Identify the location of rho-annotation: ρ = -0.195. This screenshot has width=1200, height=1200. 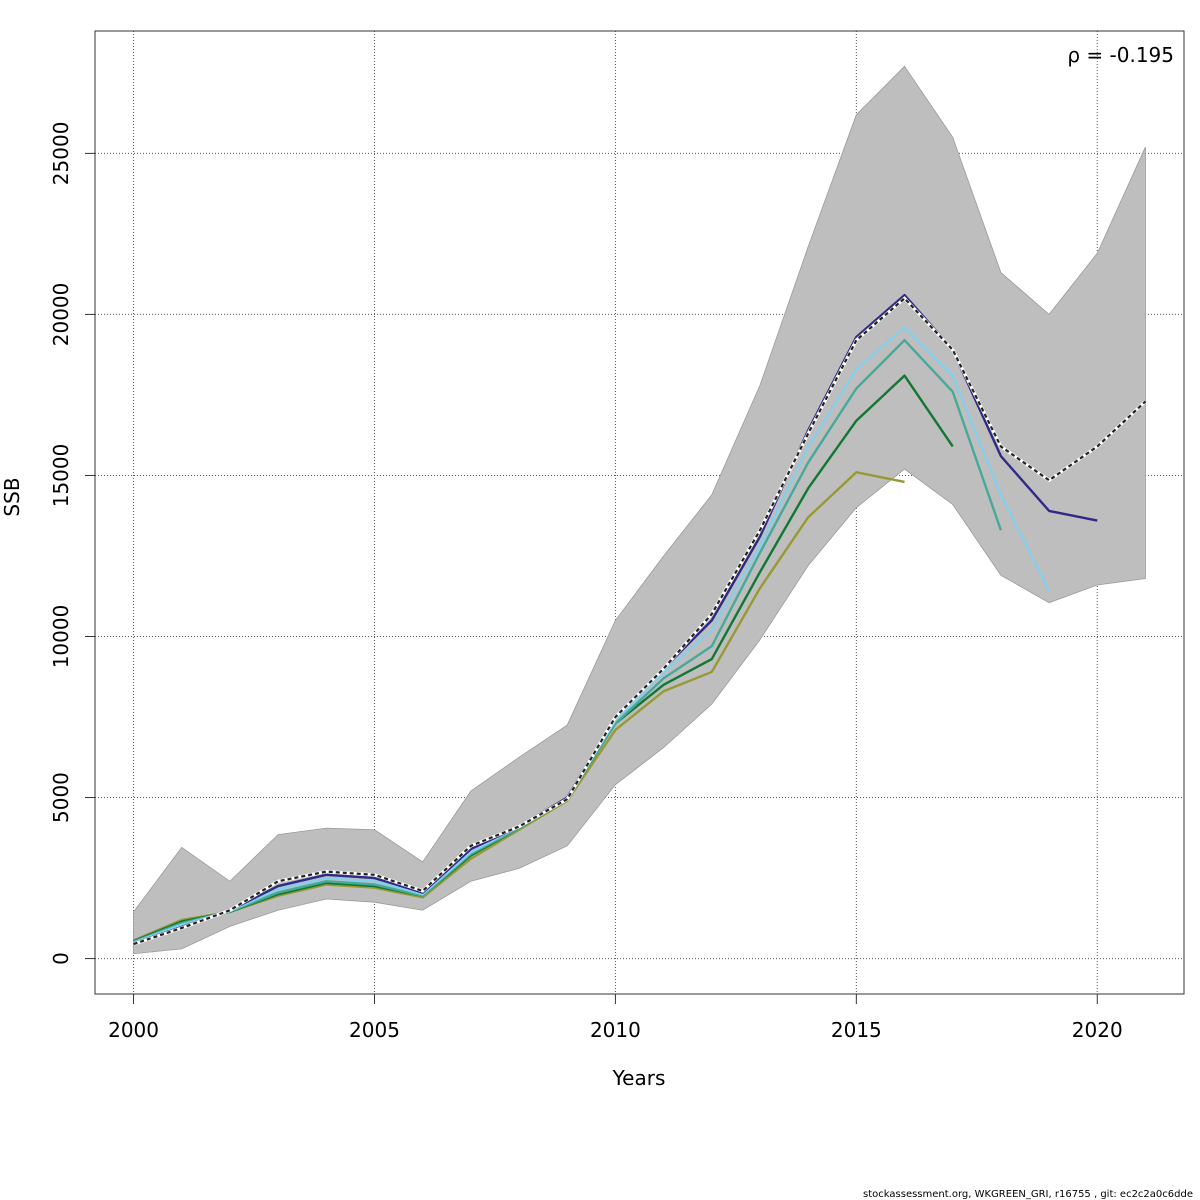
(1120, 55).